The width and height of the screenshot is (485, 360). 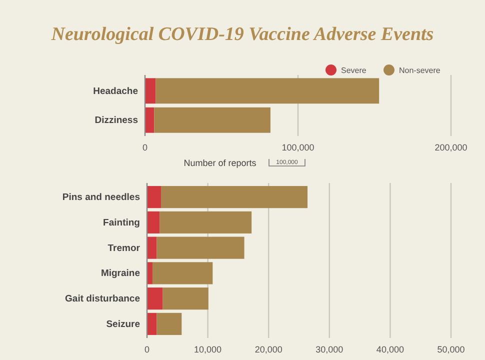 I want to click on y-tick-label: Tremor, so click(x=124, y=248).